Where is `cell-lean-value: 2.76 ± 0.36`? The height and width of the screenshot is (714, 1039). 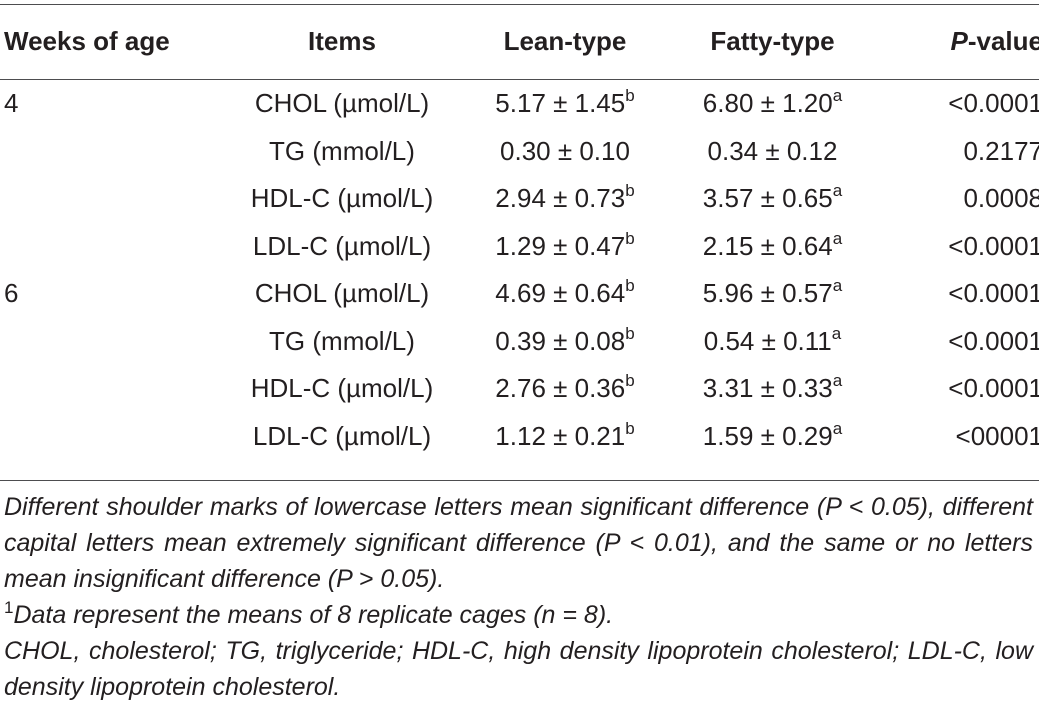
cell-lean-value: 2.76 ± 0.36 is located at coordinates (560, 388).